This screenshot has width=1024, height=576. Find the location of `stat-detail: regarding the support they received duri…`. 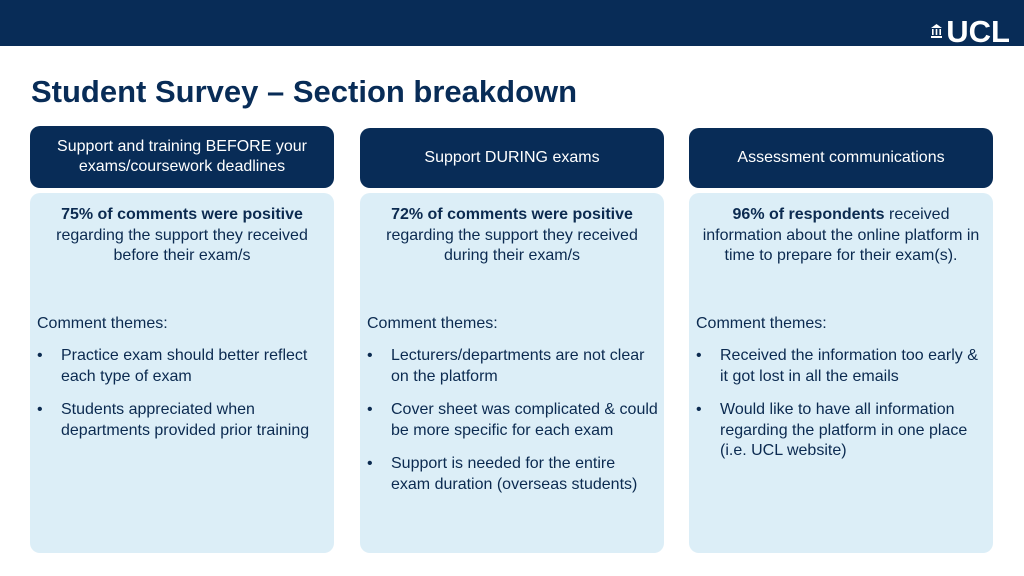

stat-detail: regarding the support they received duri… is located at coordinates (512, 245).